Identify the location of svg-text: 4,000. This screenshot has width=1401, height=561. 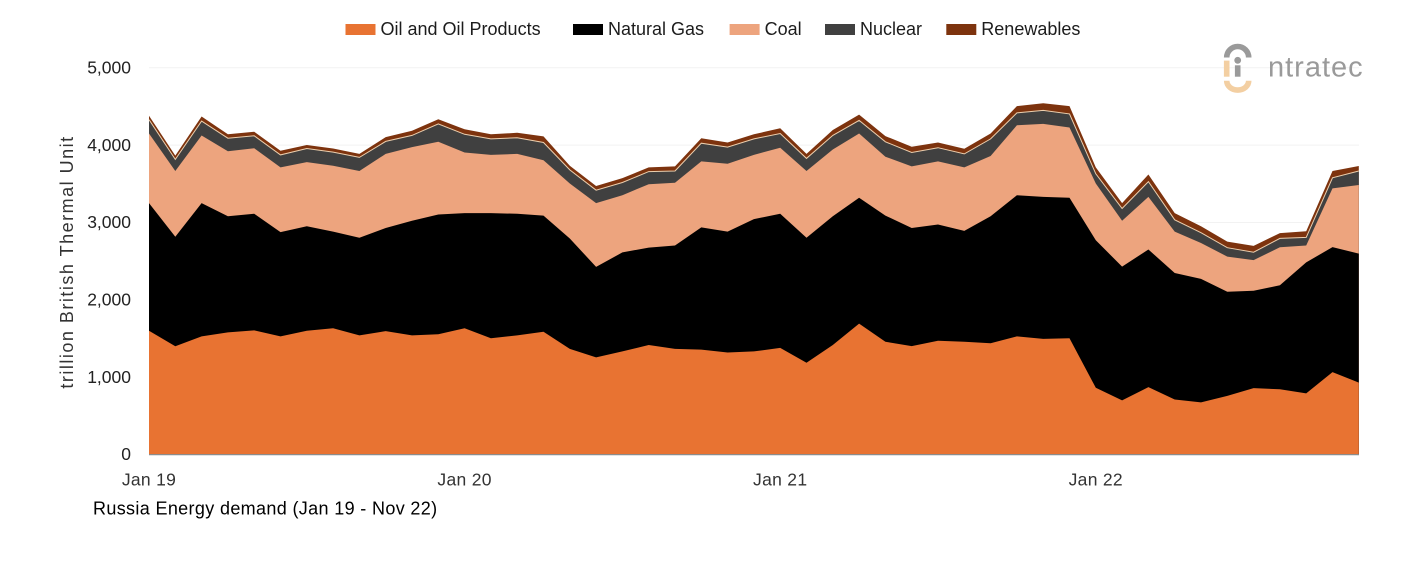
(109, 145).